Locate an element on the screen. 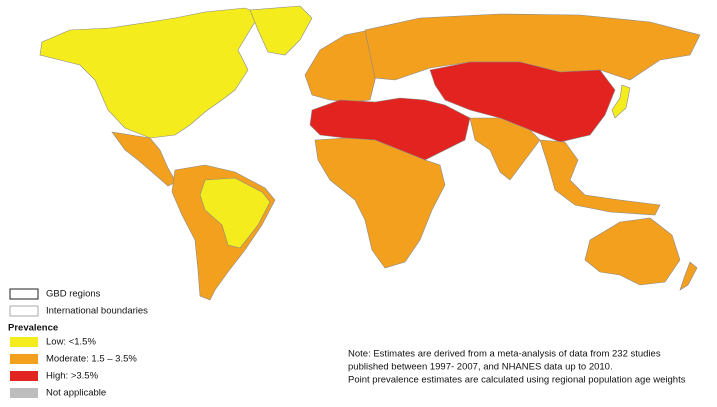 This screenshot has height=407, width=717. central-asia-china is located at coordinates (522, 102).